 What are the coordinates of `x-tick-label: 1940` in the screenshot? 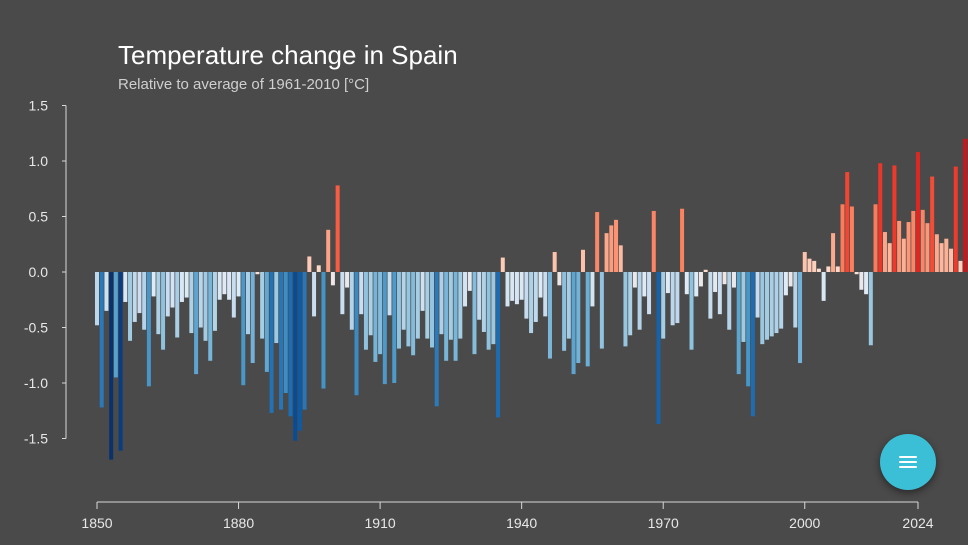 It's located at (521, 523).